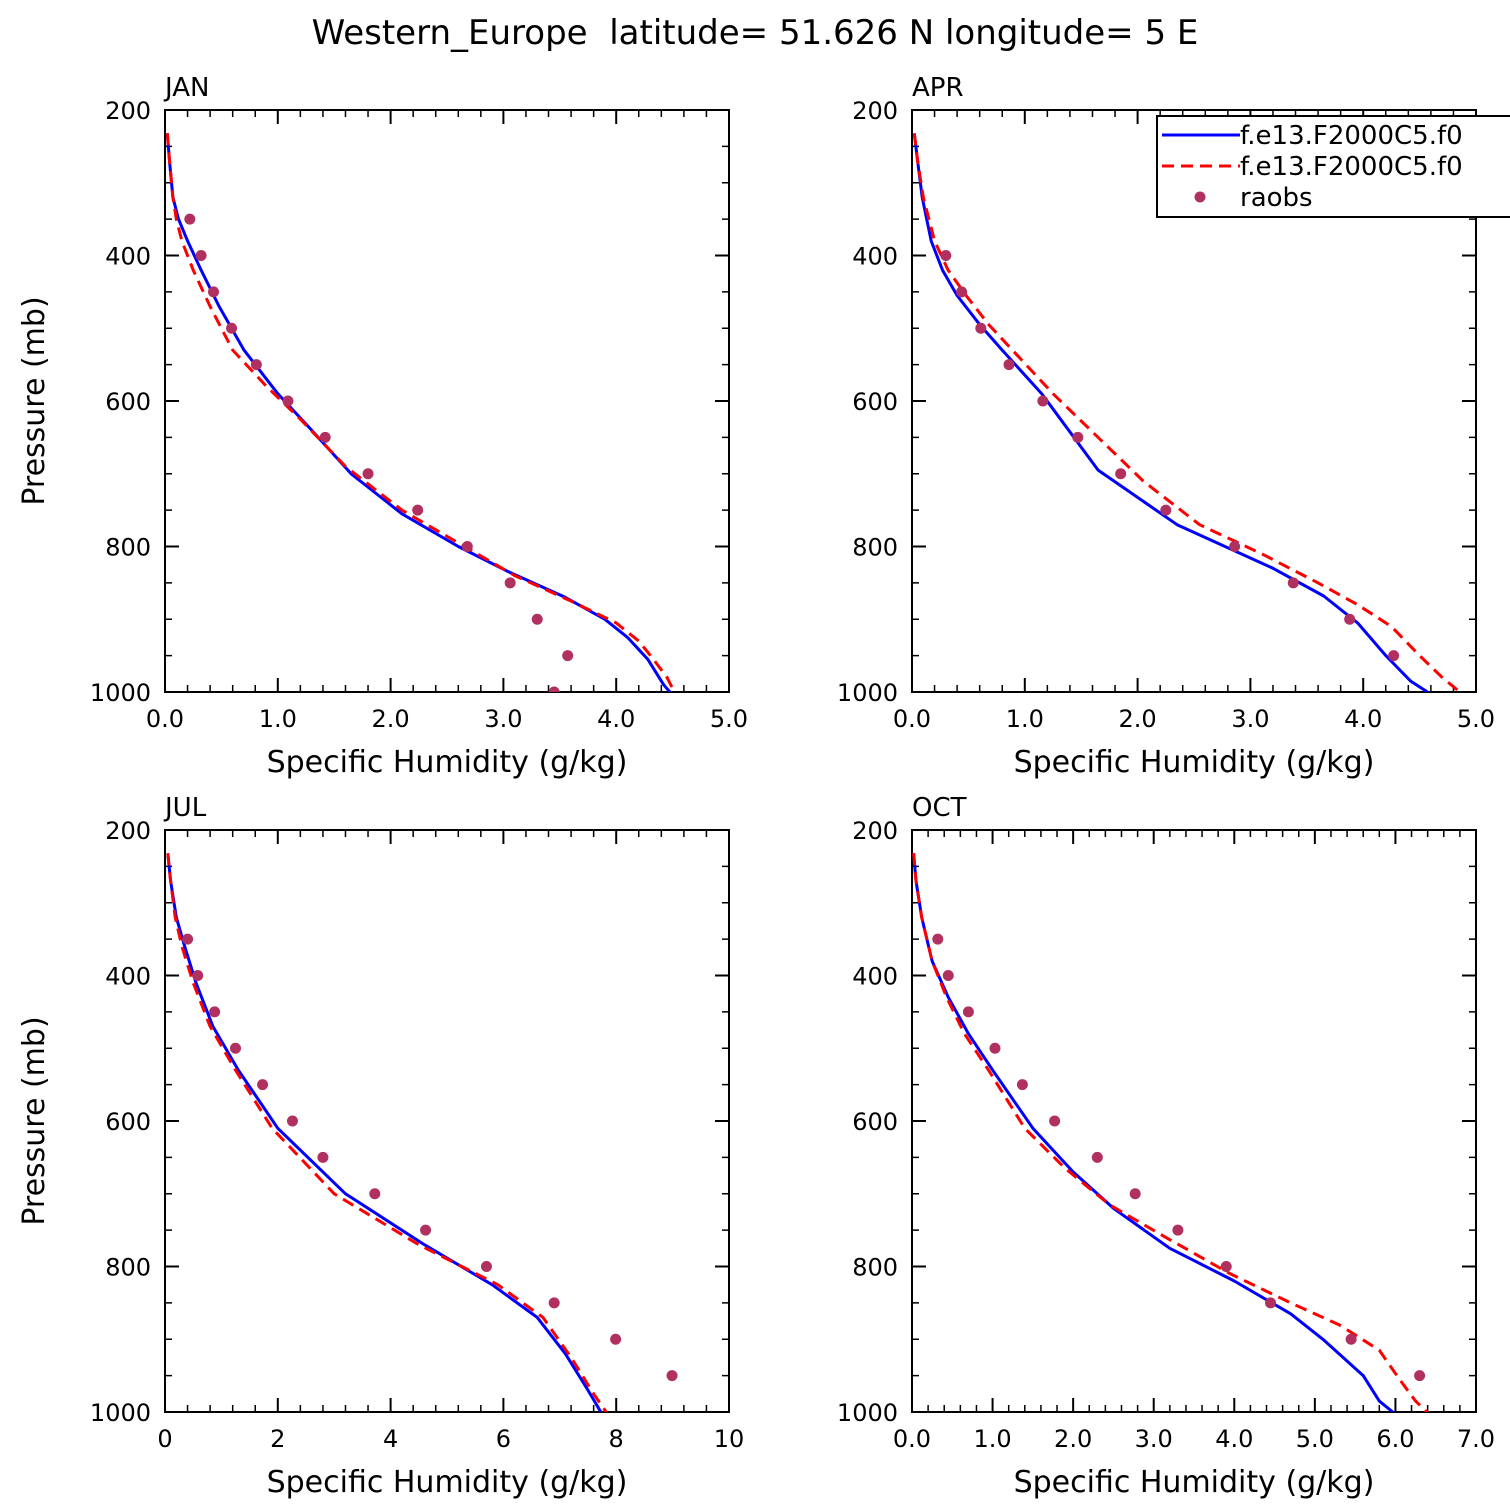 Image resolution: width=1510 pixels, height=1510 pixels. Describe the element at coordinates (1476, 1439) in the screenshot. I see `x-tick-label: 7.0` at that location.